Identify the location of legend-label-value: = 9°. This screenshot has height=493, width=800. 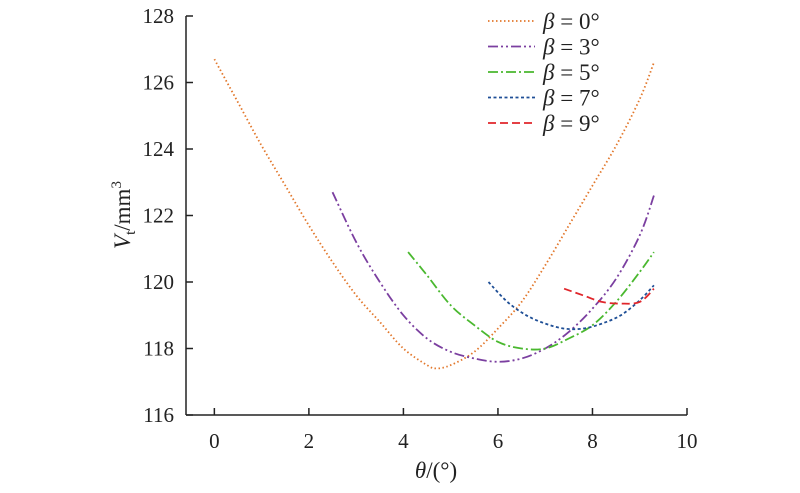
(576, 123).